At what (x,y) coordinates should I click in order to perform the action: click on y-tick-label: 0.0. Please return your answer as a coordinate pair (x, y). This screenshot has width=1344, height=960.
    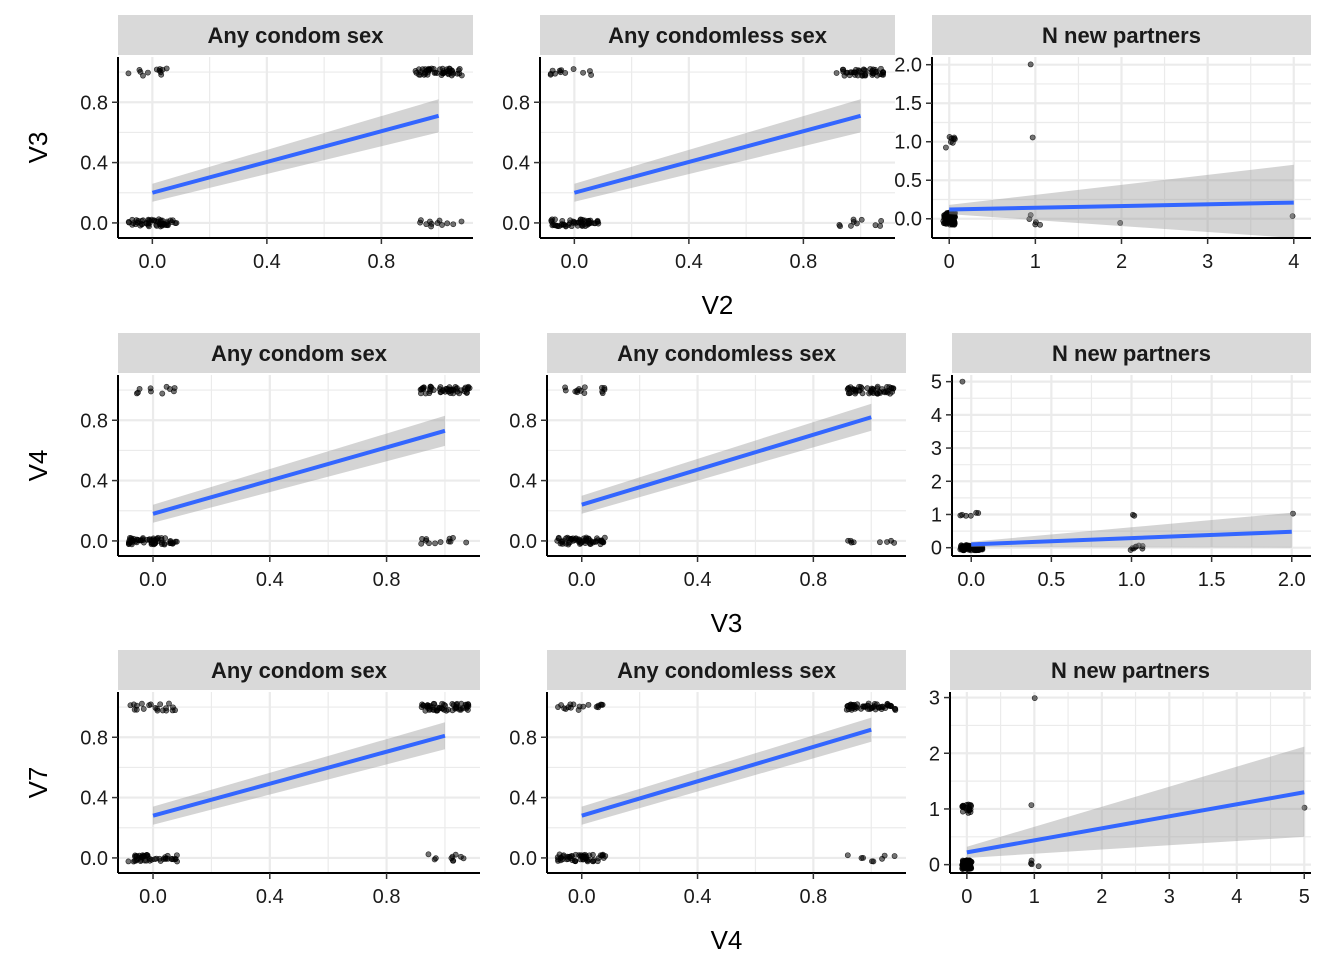
    Looking at the image, I should click on (908, 220).